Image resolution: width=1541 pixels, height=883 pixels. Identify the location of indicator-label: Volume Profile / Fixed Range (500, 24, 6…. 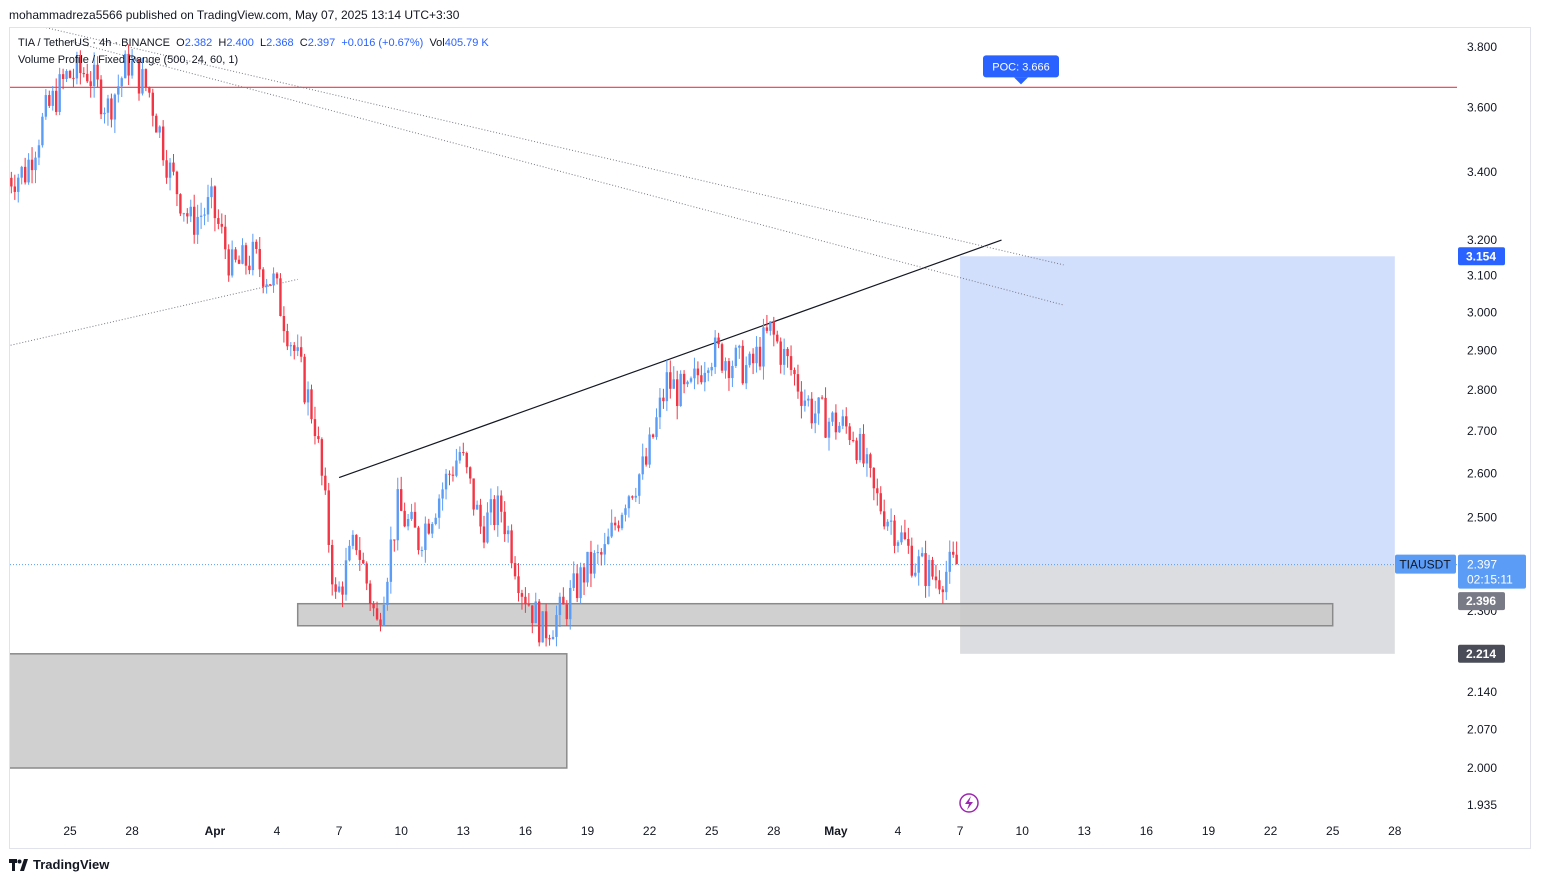
(128, 60).